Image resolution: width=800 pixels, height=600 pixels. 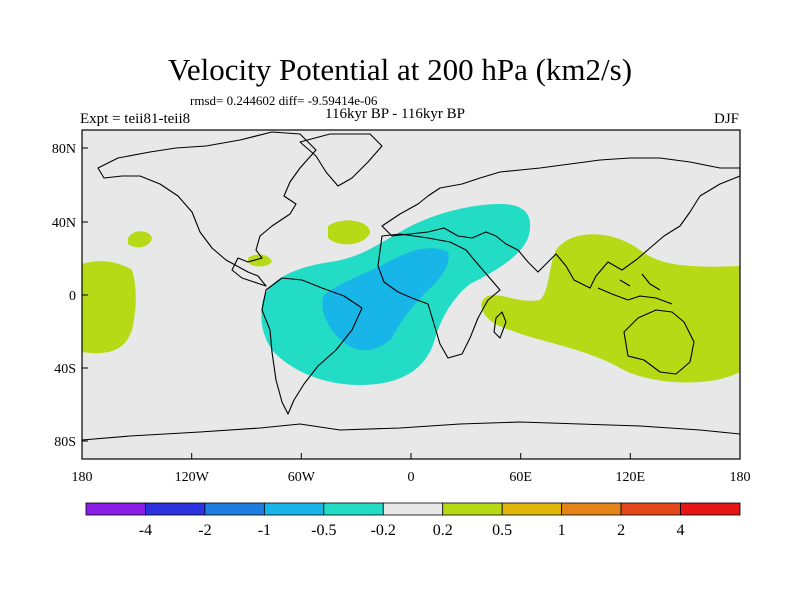 I want to click on lat-label: 80N, so click(x=64, y=149).